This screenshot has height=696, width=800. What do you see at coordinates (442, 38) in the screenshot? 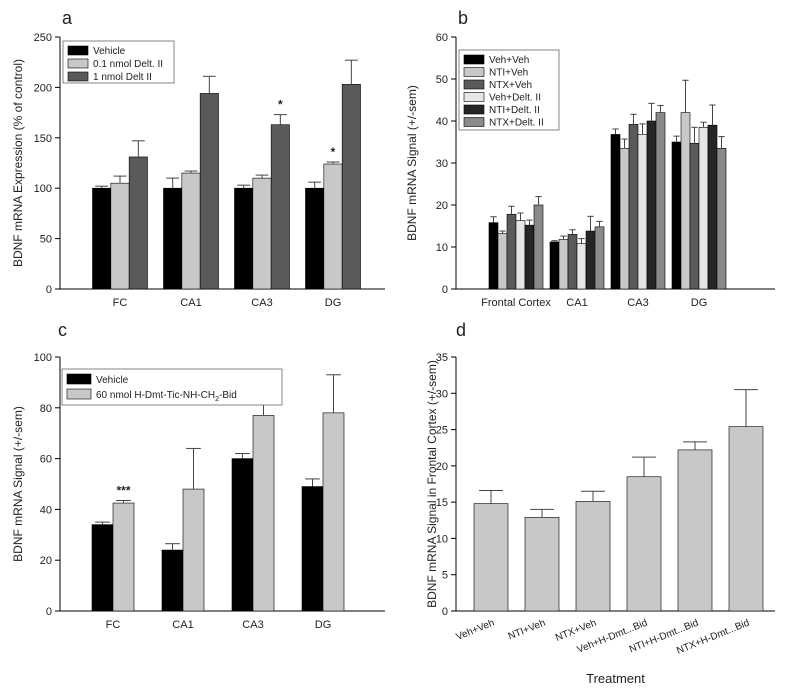
I see `y-tick-label: 60` at bounding box center [442, 38].